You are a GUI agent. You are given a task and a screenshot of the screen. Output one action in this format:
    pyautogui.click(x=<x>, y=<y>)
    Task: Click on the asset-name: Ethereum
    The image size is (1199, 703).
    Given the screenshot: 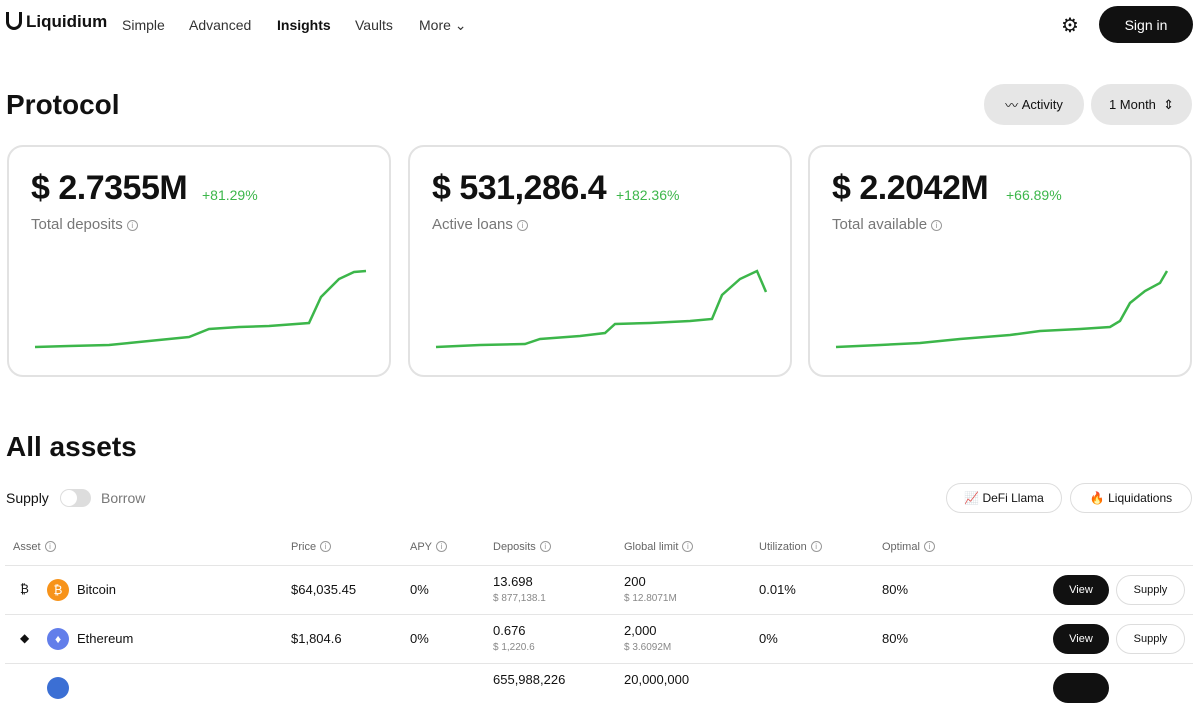 What is the action you would take?
    pyautogui.click(x=105, y=638)
    